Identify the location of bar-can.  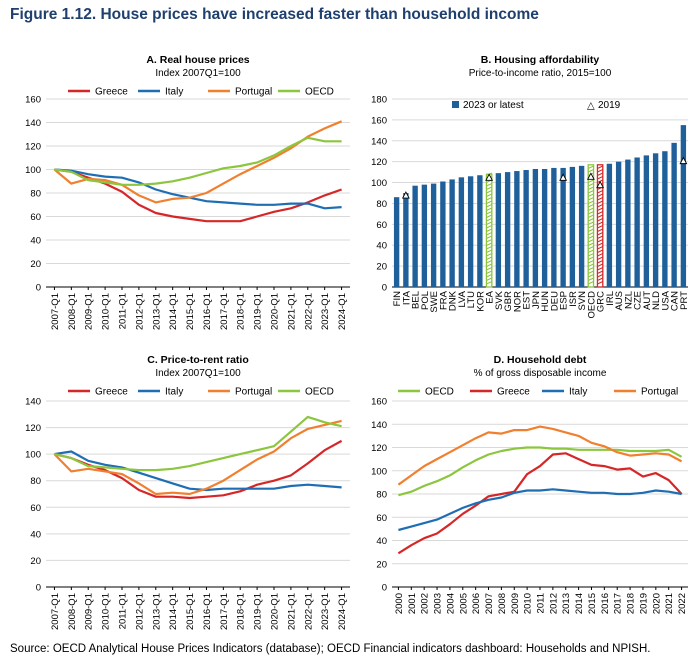
(674, 214).